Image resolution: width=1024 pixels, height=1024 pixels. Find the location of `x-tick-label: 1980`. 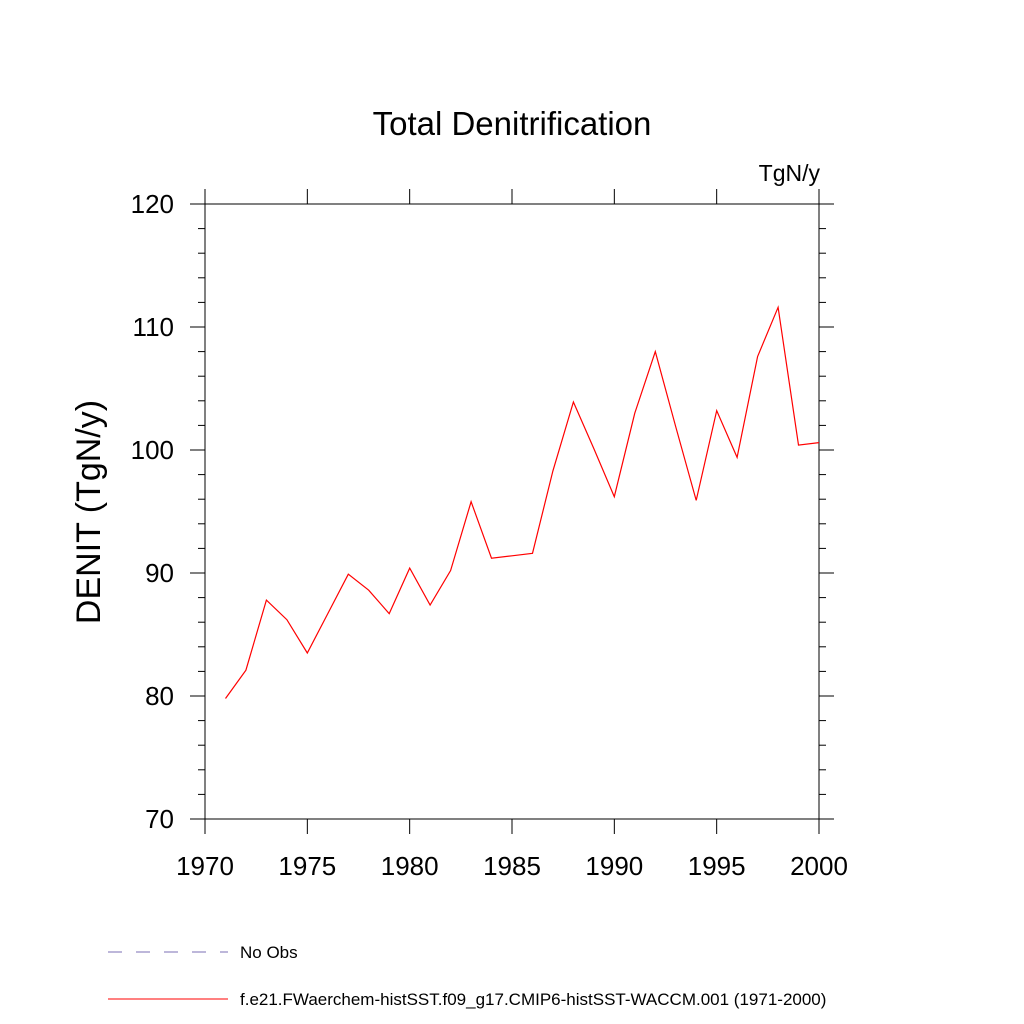

x-tick-label: 1980 is located at coordinates (410, 866).